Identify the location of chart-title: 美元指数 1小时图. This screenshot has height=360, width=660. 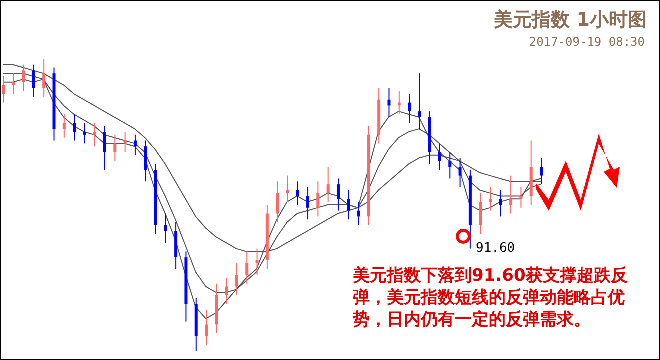
(570, 20).